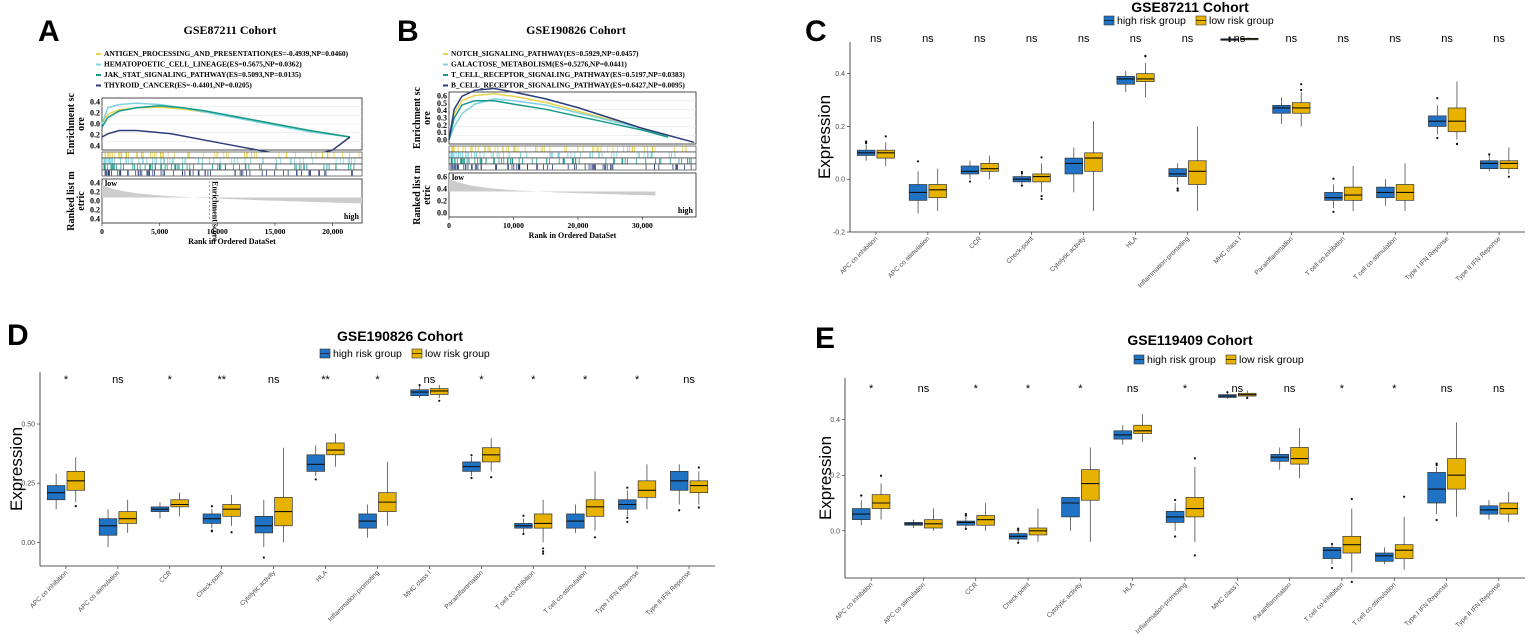 The width and height of the screenshot is (1536, 635). What do you see at coordinates (1324, 602) in the screenshot?
I see `box-xtick: T cell co-inhibition` at bounding box center [1324, 602].